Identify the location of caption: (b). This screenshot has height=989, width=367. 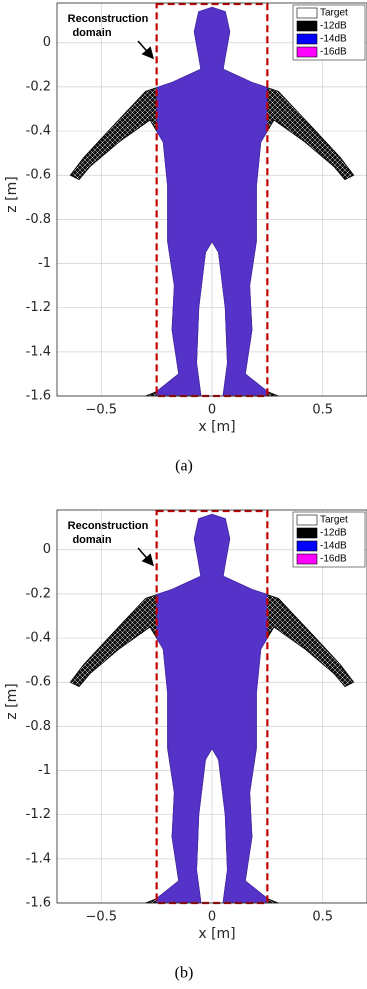
(184, 973).